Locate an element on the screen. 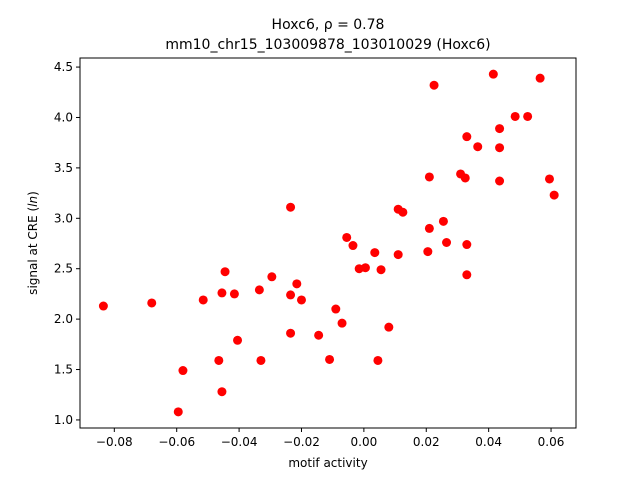 The width and height of the screenshot is (640, 480). x-tick-label: 0.00 is located at coordinates (364, 442).